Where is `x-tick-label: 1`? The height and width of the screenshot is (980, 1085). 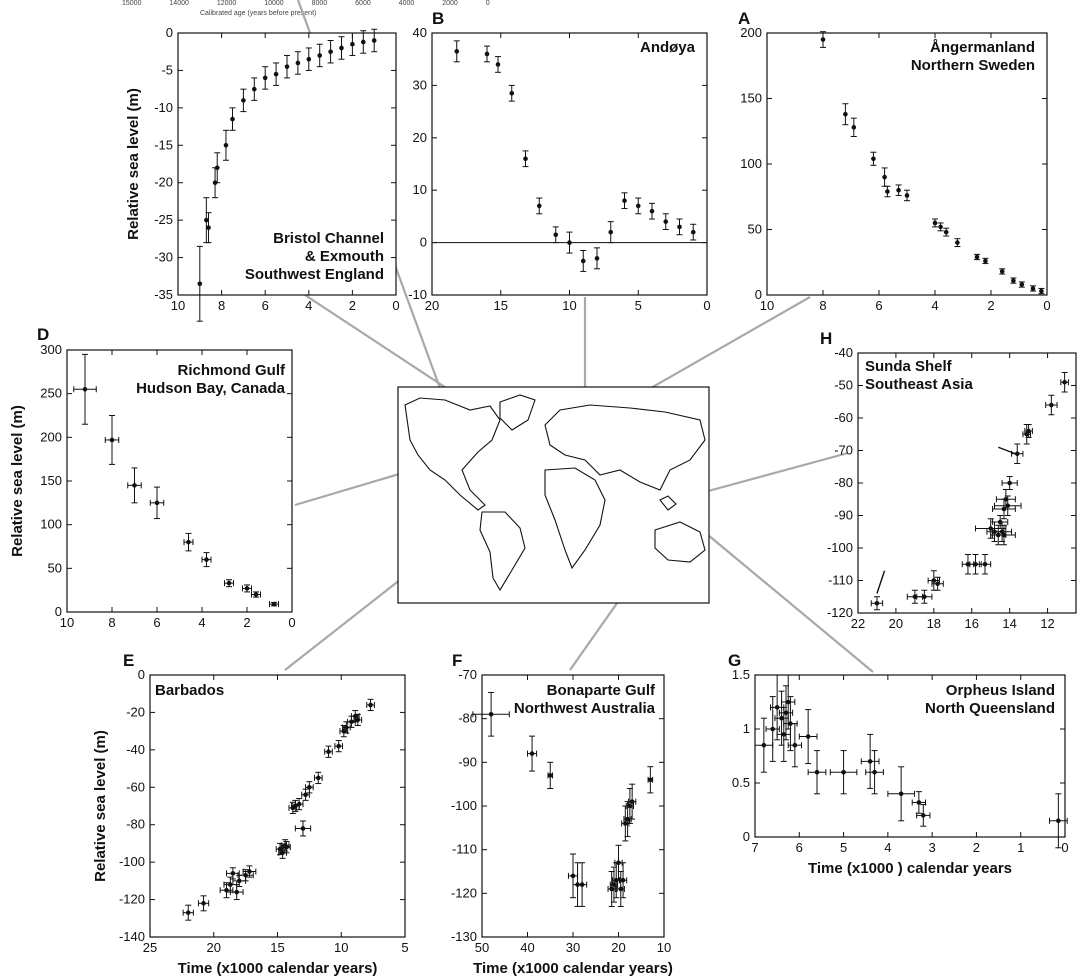 x-tick-label: 1 is located at coordinates (1020, 847).